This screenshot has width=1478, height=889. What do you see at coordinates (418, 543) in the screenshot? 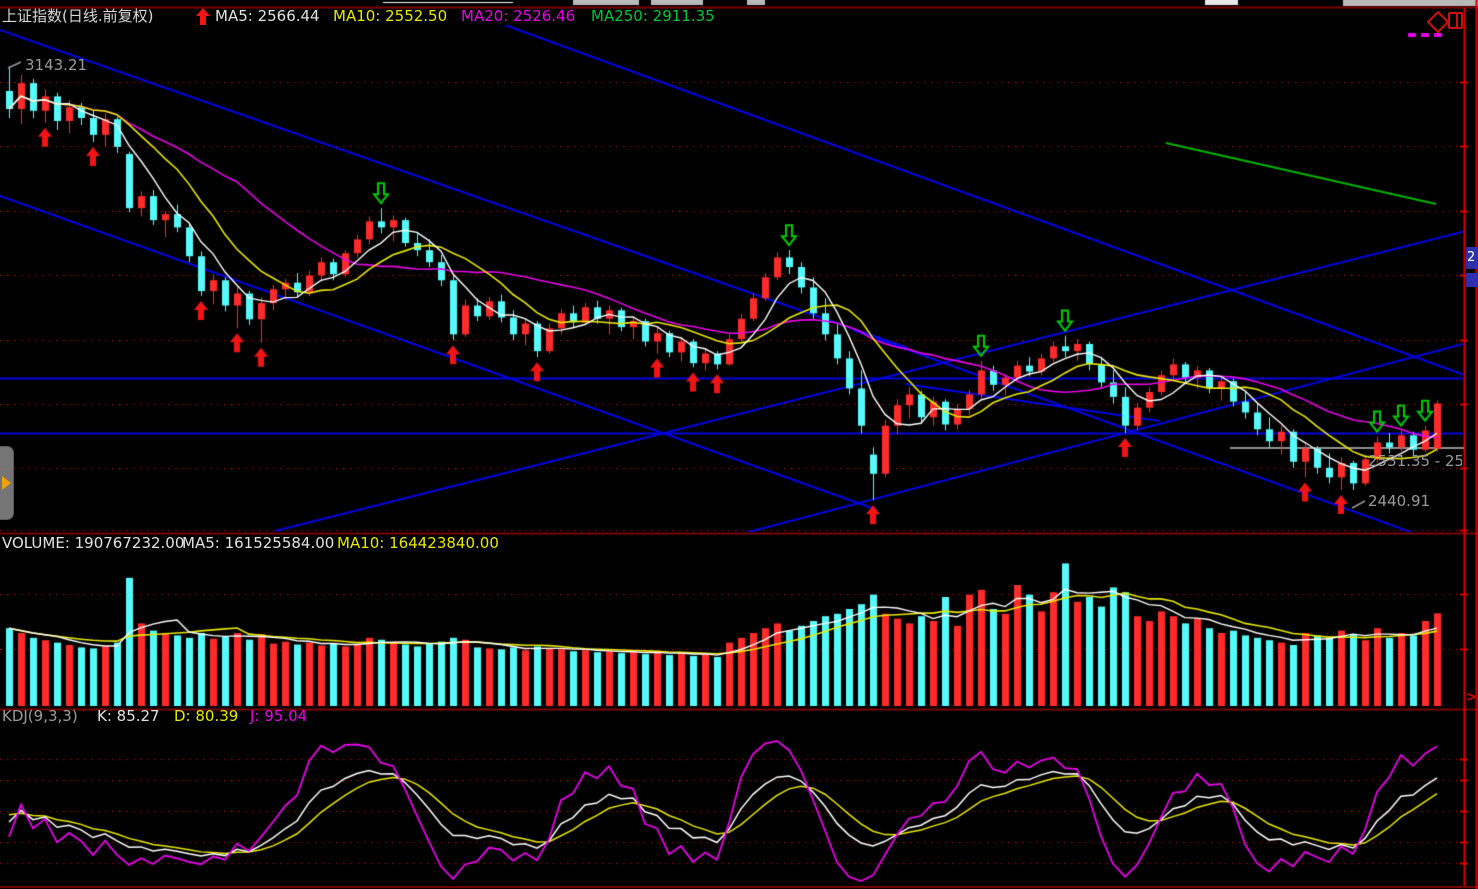
I see `vol-ma10-value: MA10: 164423840.00` at bounding box center [418, 543].